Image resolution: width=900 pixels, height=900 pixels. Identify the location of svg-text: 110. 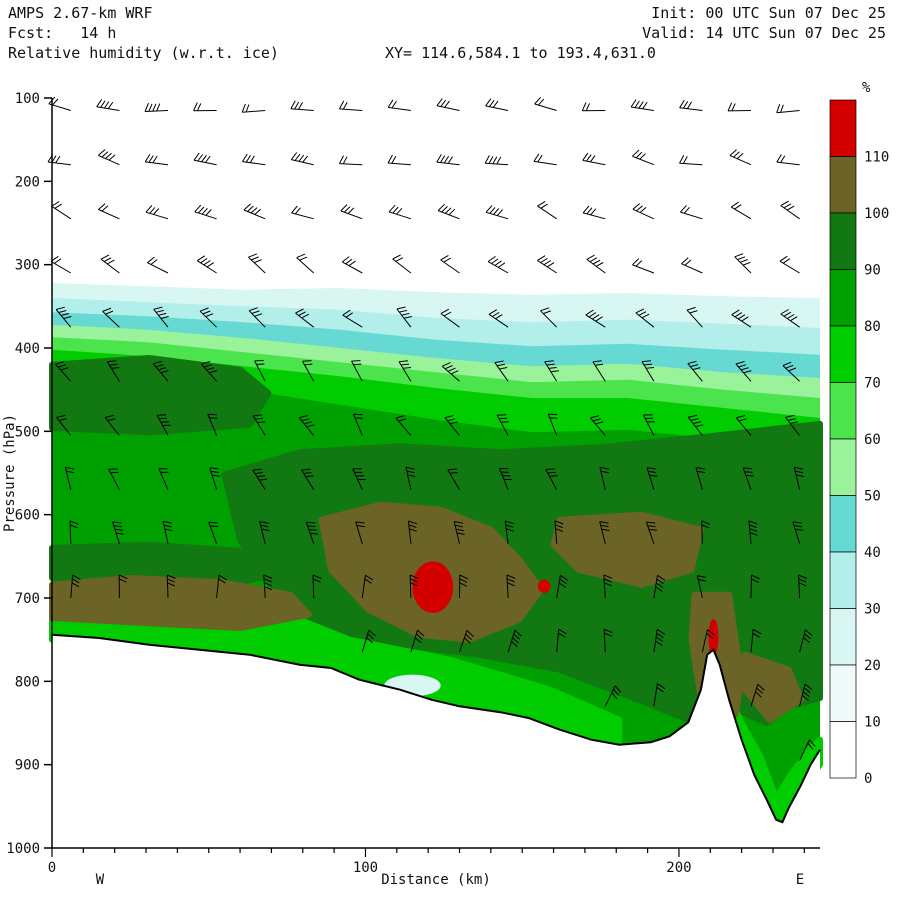
(876, 158).